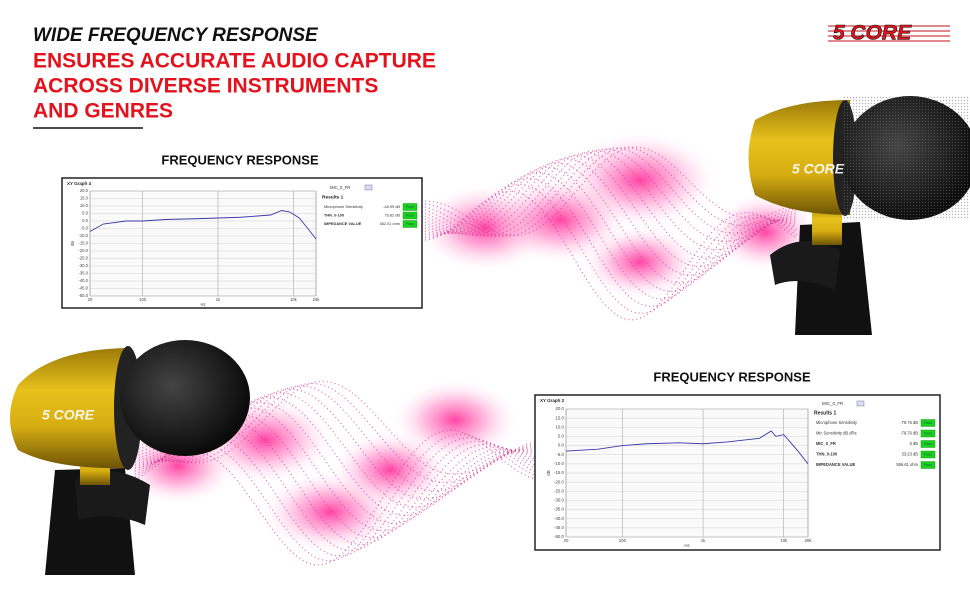 The width and height of the screenshot is (970, 600). Describe the element at coordinates (391, 206) in the screenshot. I see `result-value: -48.99 dB` at that location.